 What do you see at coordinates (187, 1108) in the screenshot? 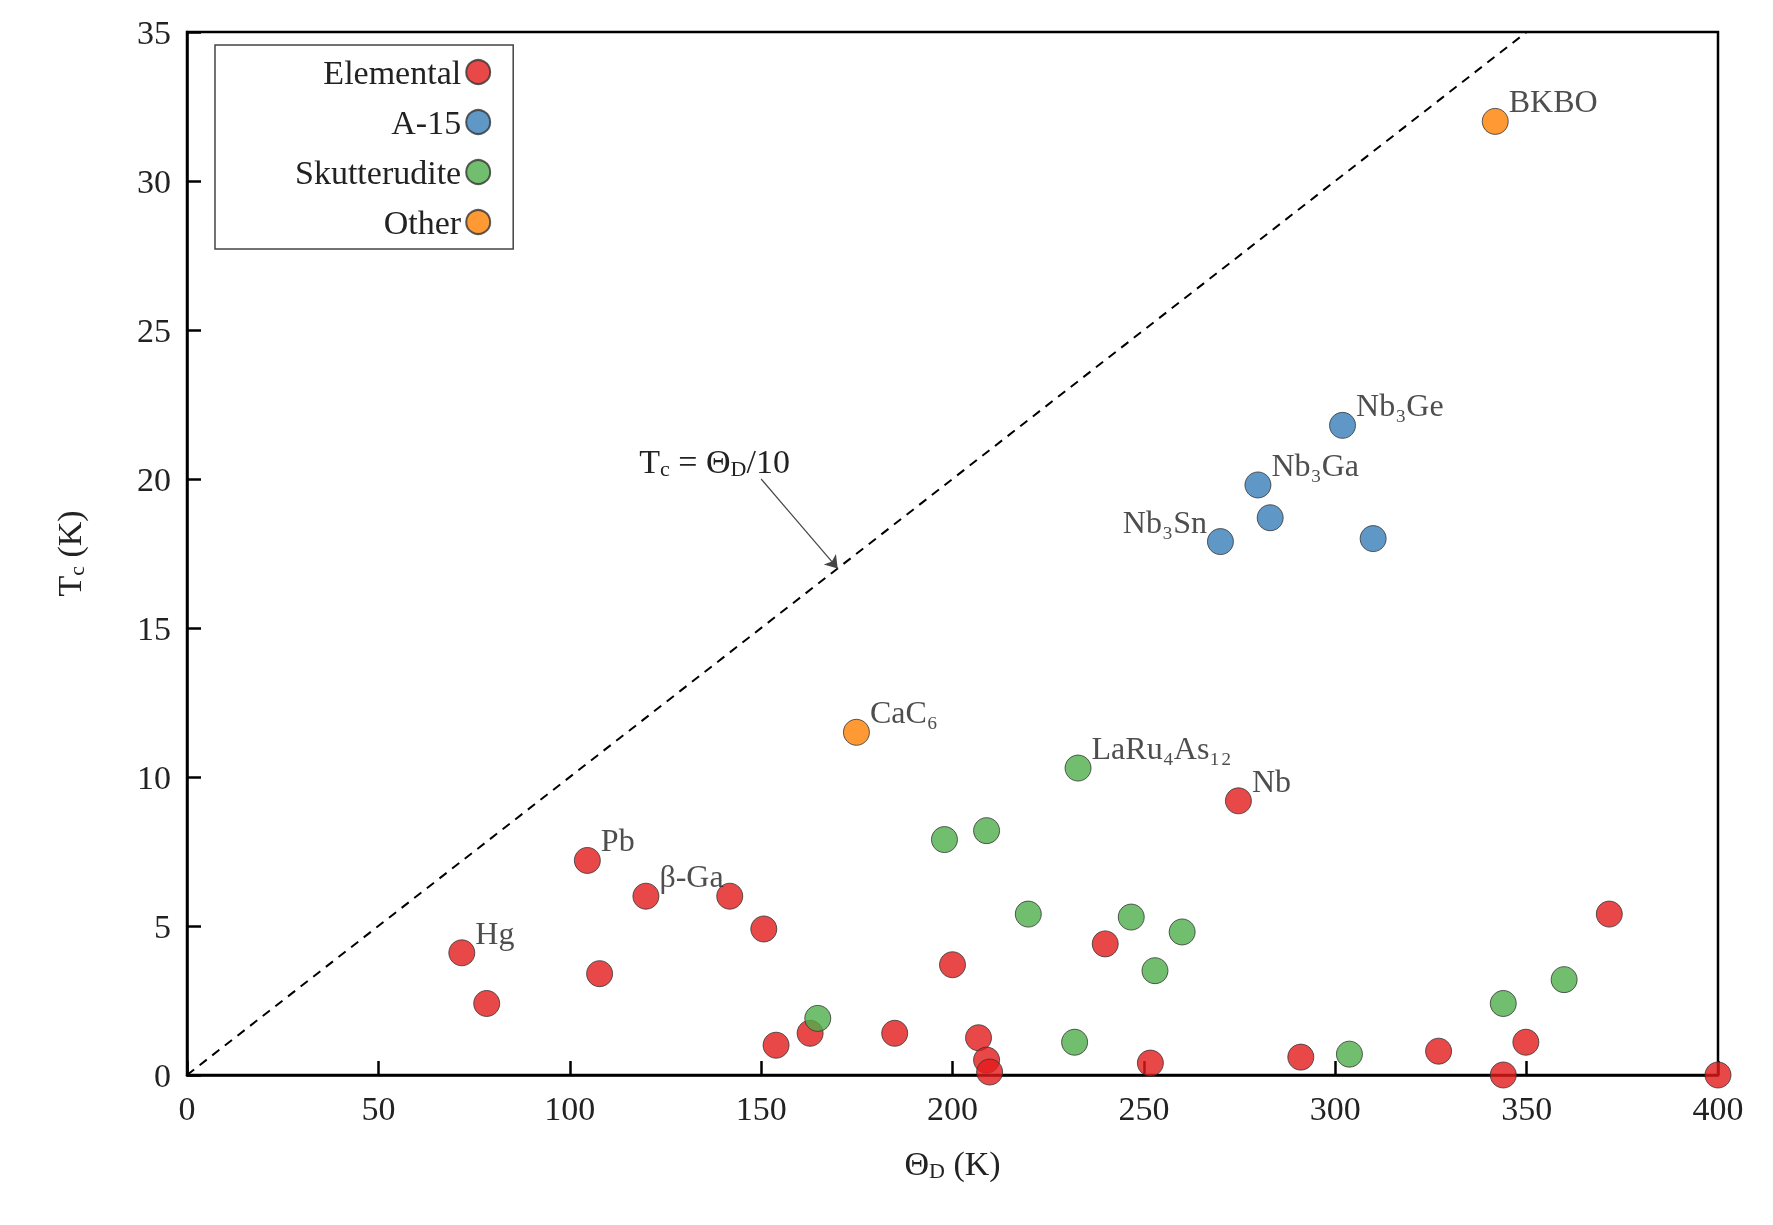
I see `x-tick-label: 0` at bounding box center [187, 1108].